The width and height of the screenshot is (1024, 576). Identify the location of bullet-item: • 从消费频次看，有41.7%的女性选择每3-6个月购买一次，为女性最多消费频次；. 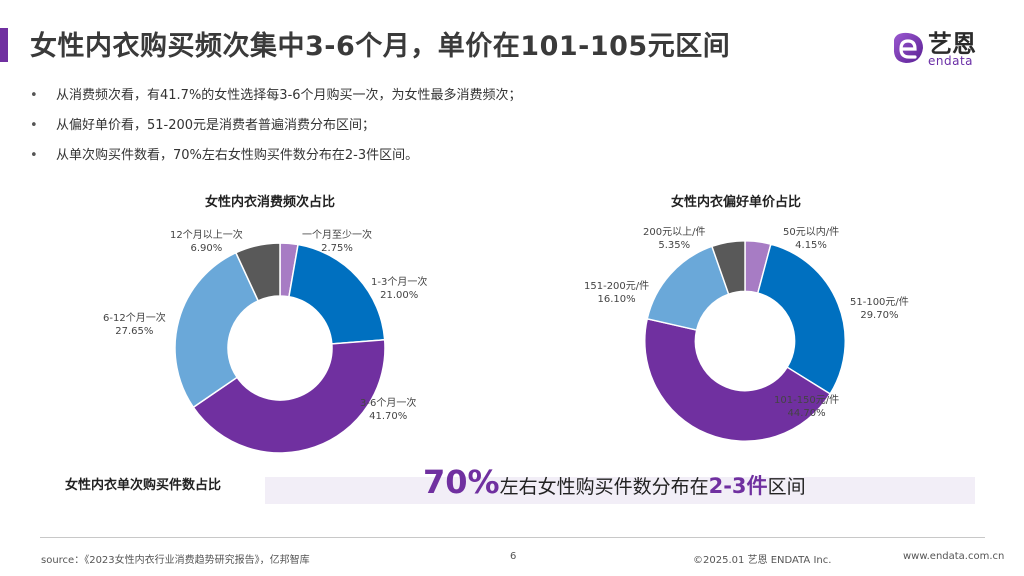
(276, 101).